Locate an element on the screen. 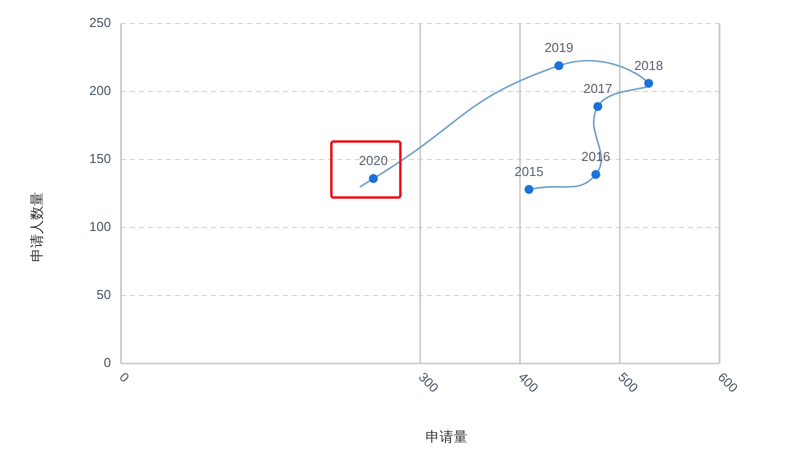 The width and height of the screenshot is (797, 457). y-tick-label: 50 is located at coordinates (103, 294).